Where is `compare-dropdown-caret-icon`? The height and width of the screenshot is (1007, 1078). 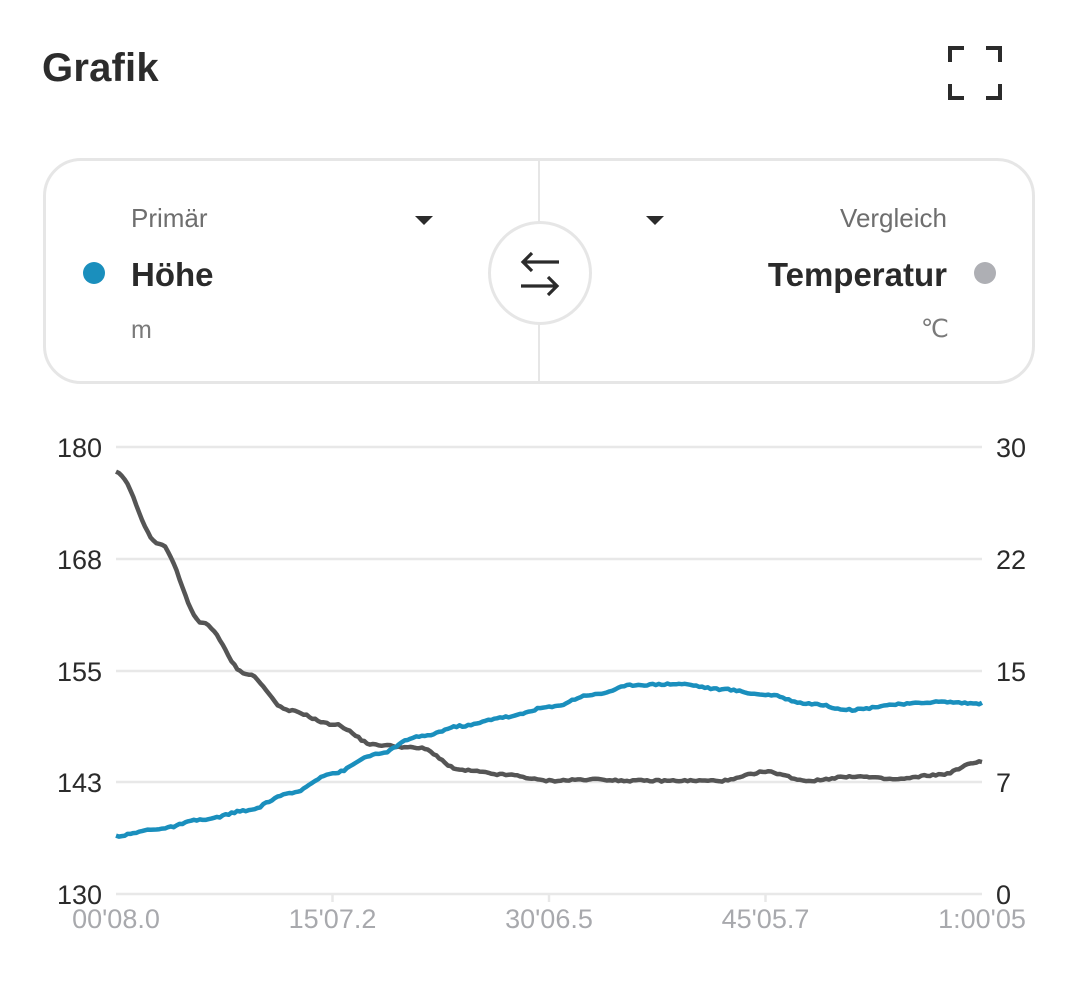 compare-dropdown-caret-icon is located at coordinates (655, 220).